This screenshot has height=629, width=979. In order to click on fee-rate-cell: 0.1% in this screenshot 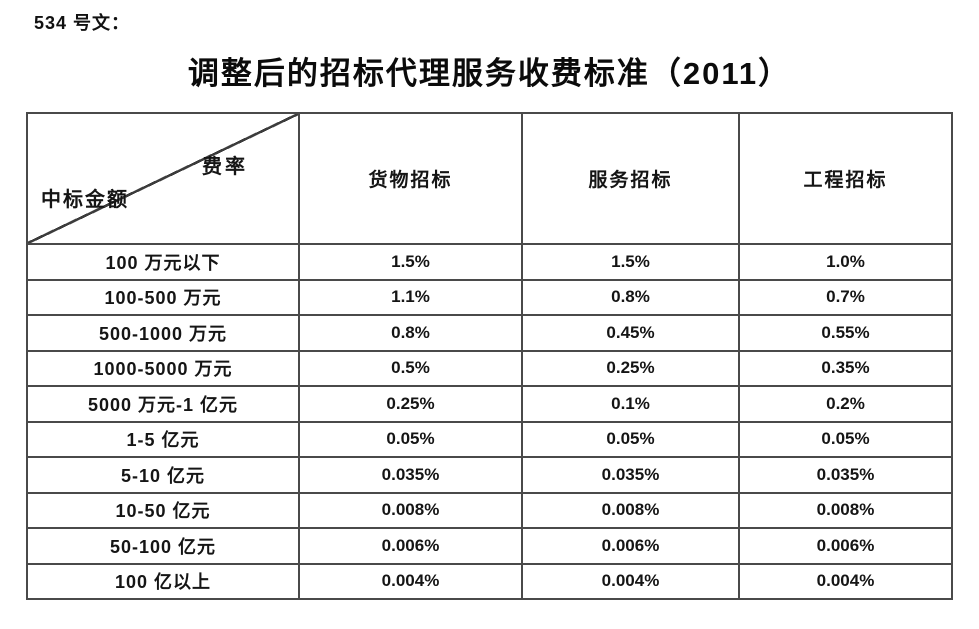, I will do `click(630, 404)`.